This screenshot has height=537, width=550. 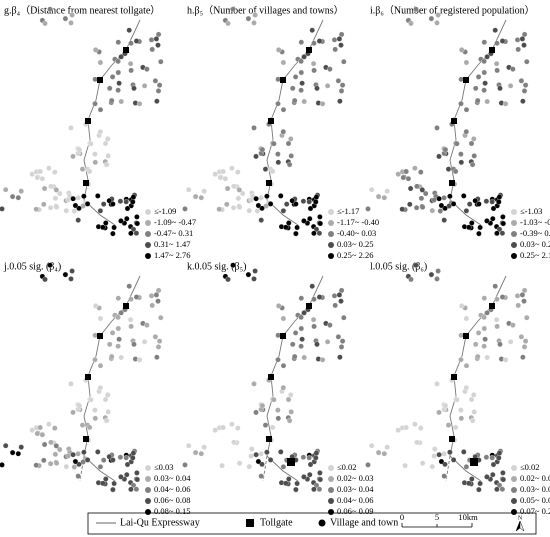 I want to click on legend-label: 0.25~ 2.10, so click(x=535, y=255).